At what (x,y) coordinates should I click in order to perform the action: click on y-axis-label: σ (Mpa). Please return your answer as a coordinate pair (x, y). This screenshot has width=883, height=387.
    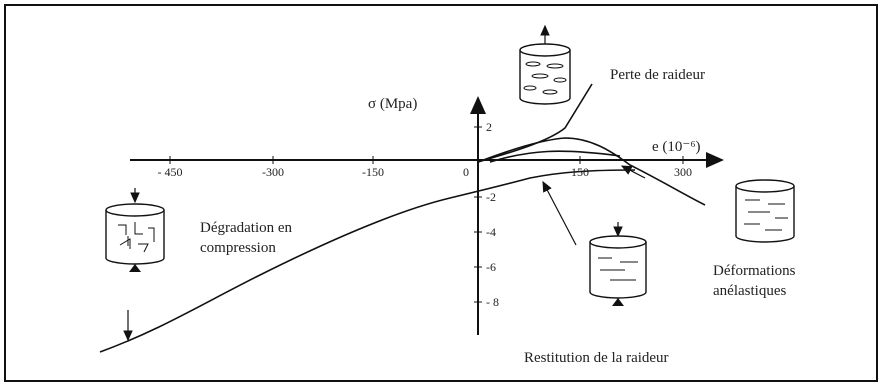
    Looking at the image, I should click on (392, 104).